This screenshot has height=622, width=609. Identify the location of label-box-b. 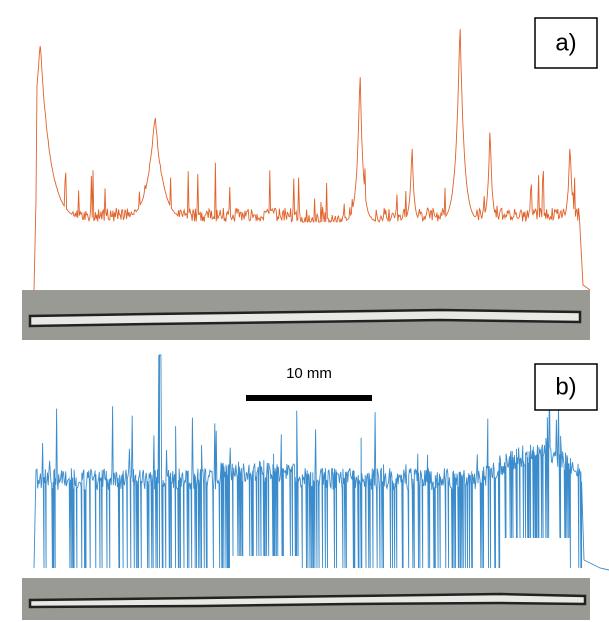
(566, 387).